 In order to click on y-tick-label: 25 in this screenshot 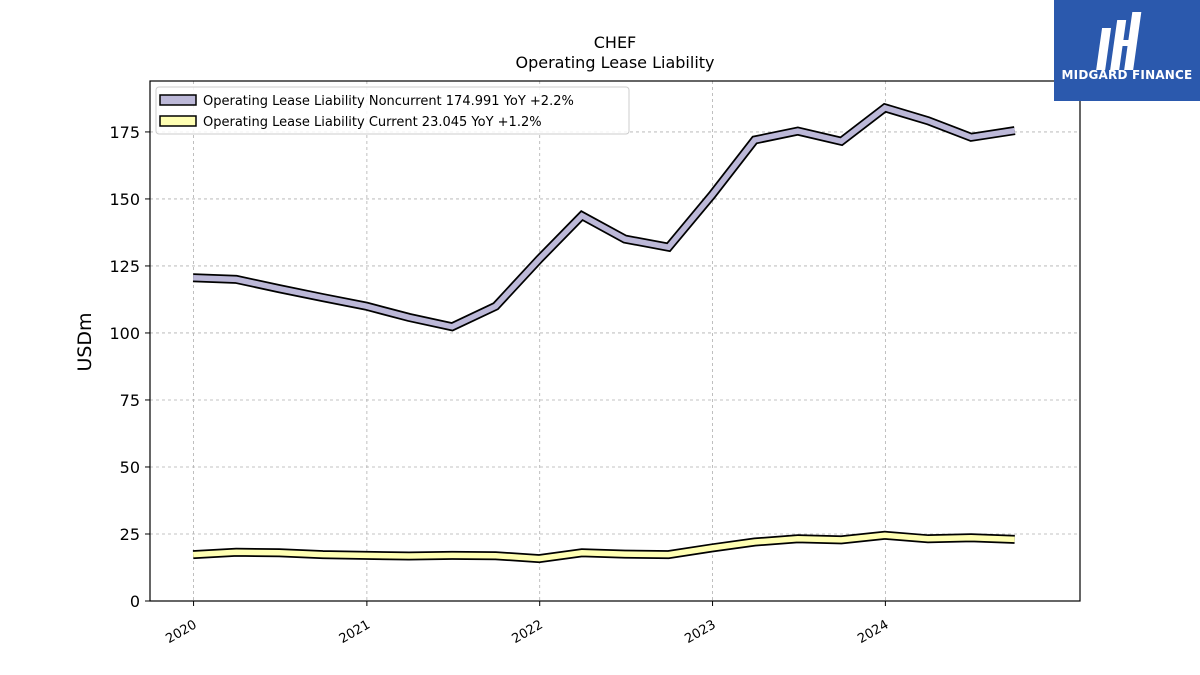, I will do `click(130, 534)`.